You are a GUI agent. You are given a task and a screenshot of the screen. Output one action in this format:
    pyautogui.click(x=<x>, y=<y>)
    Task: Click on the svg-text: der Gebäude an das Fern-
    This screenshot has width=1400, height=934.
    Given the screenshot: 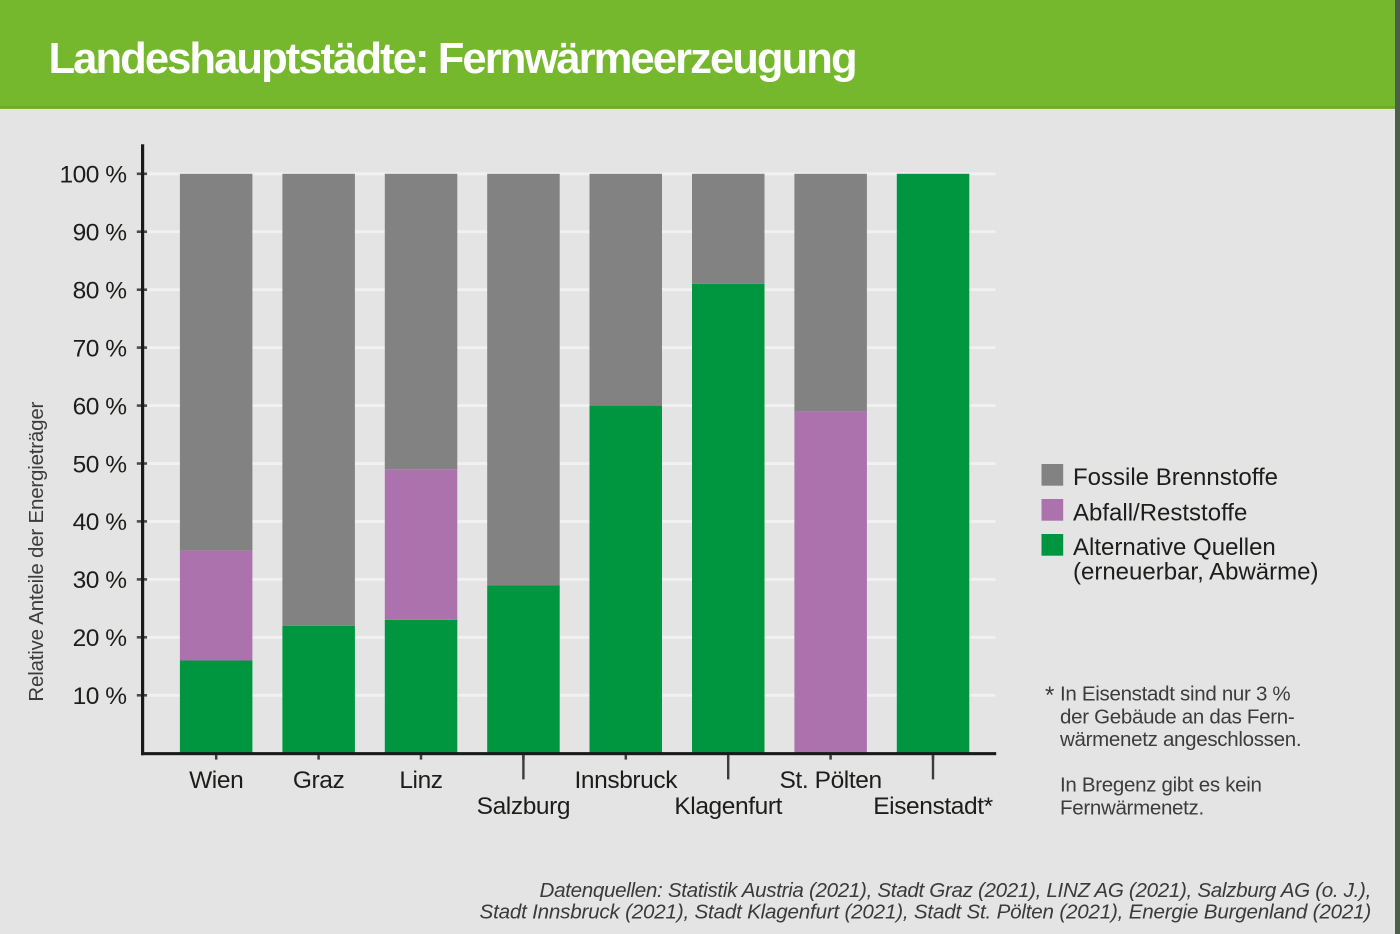 What is the action you would take?
    pyautogui.click(x=1177, y=716)
    